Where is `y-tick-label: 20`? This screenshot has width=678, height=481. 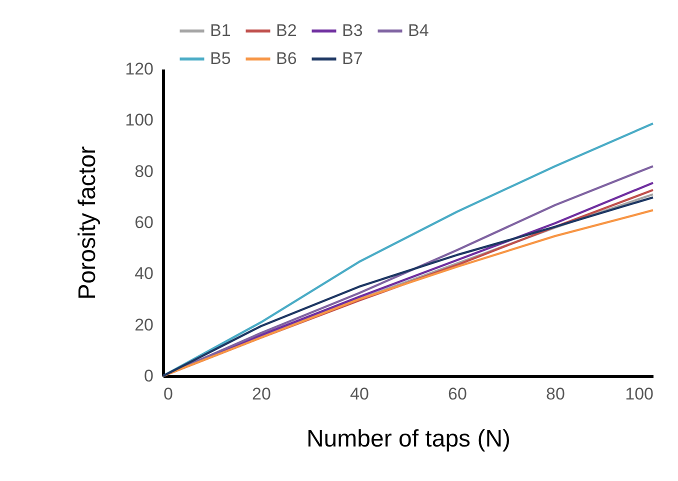 y-tick-label: 20 is located at coordinates (144, 324).